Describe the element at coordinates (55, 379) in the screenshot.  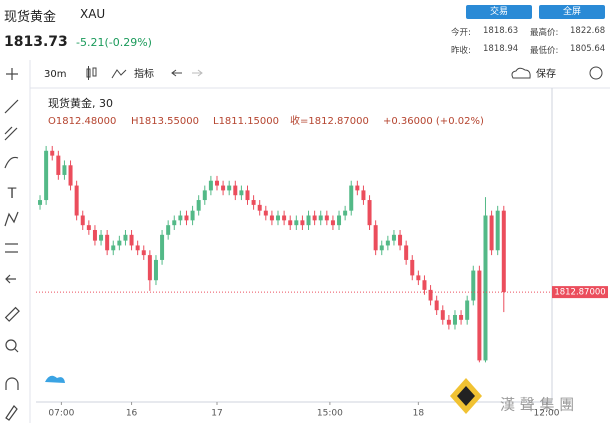
I see `cloud-icon` at that location.